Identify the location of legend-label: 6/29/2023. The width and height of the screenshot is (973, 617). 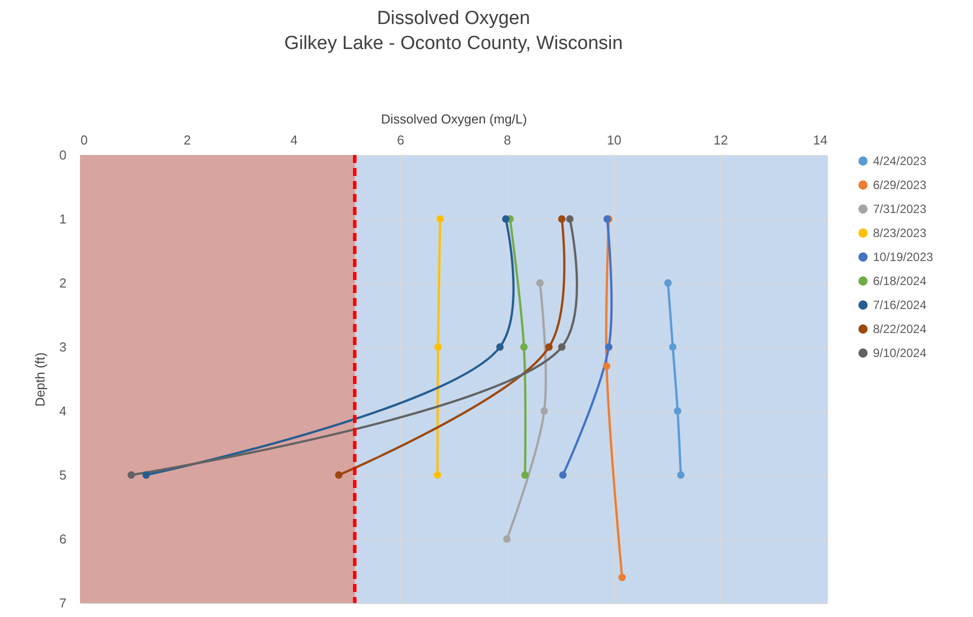
(900, 185).